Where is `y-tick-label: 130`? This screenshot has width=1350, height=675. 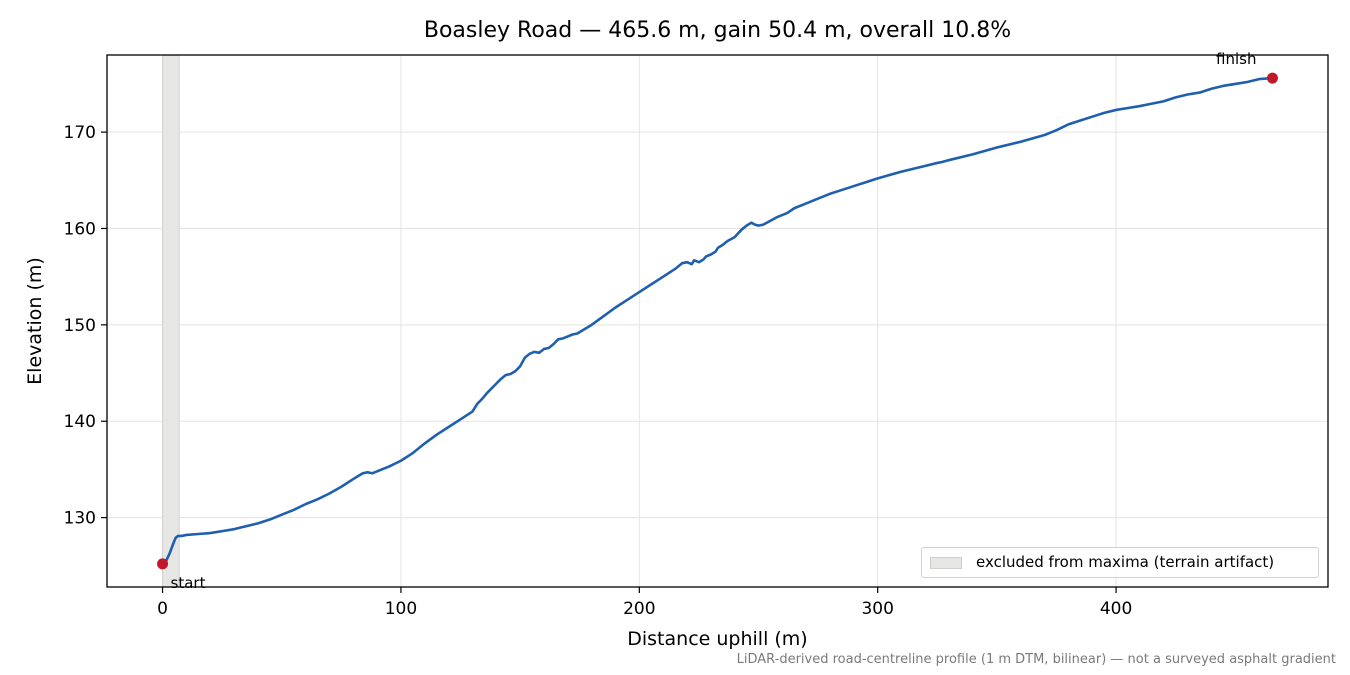
y-tick-label: 130 is located at coordinates (80, 519).